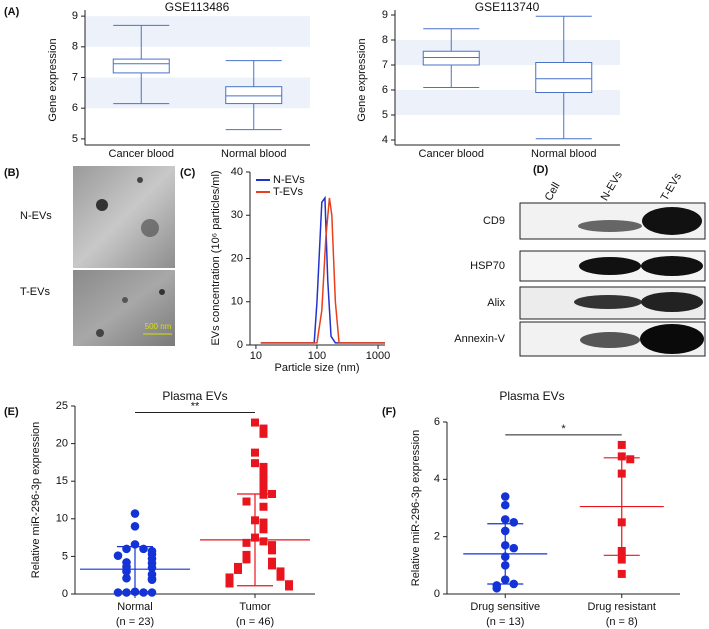  I want to click on y-tick-label: 4, so click(437, 479).